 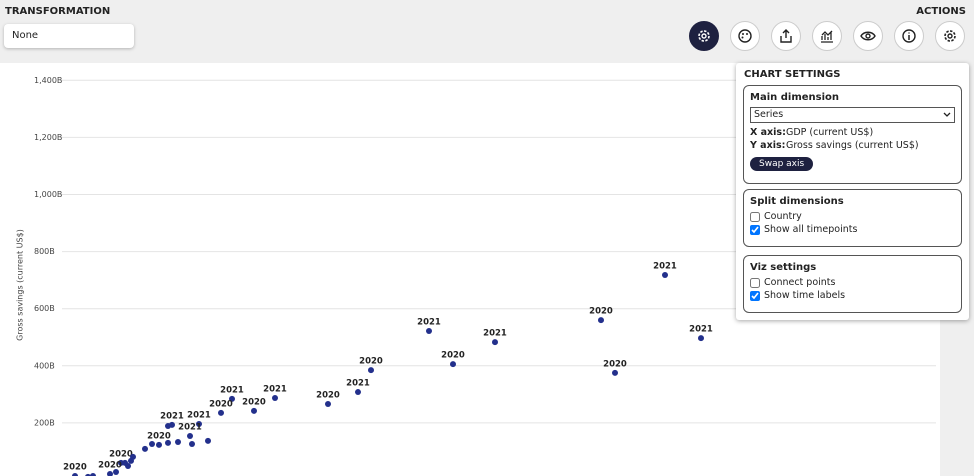 I want to click on dimension-select: Series, so click(x=852, y=115).